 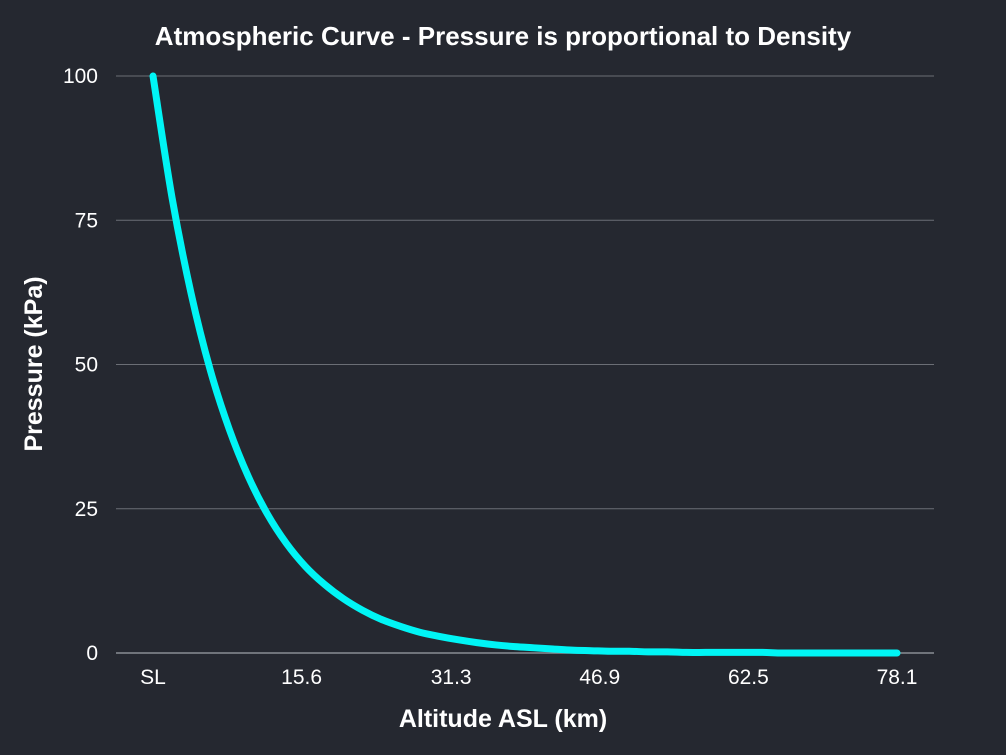 I want to click on y-tick-label: 75, so click(x=86, y=220).